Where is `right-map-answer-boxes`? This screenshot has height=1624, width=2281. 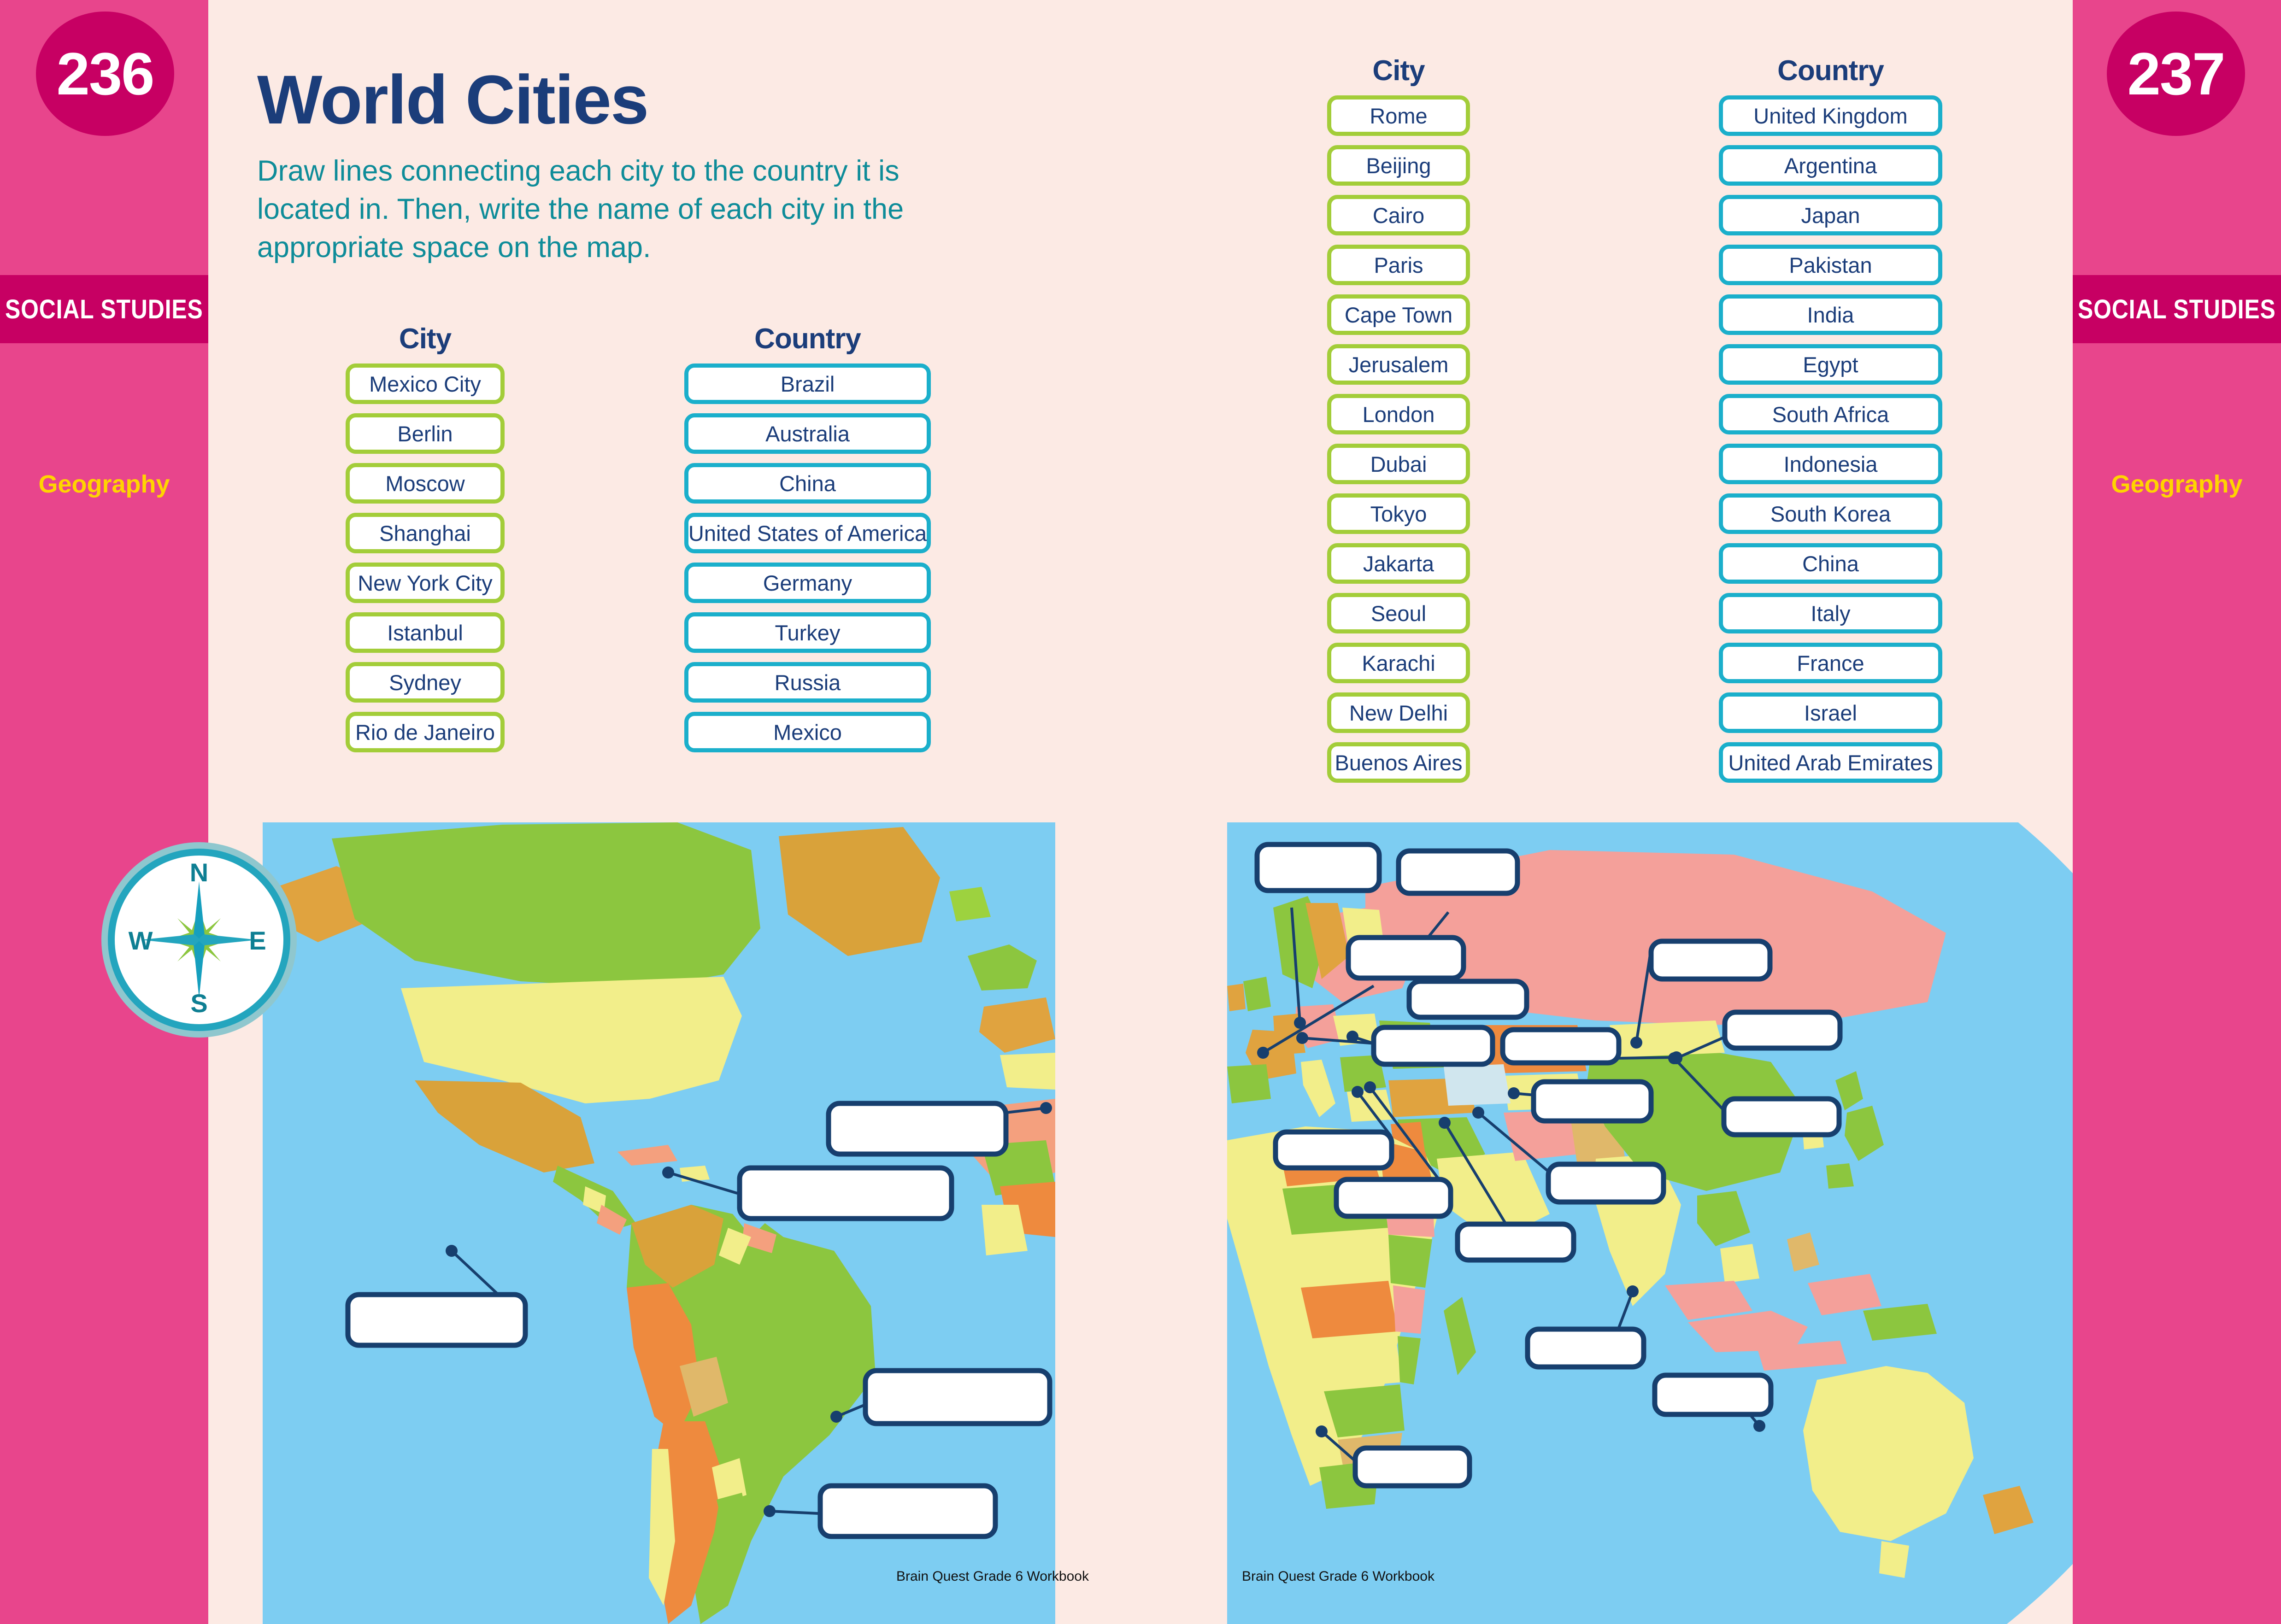
right-map-answer-boxes is located at coordinates (1548, 1165).